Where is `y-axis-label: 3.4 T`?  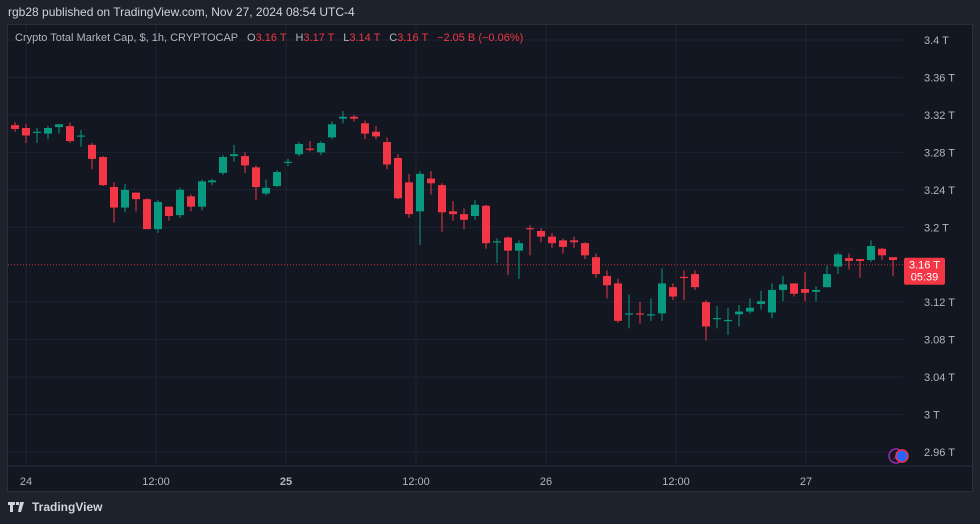 y-axis-label: 3.4 T is located at coordinates (936, 41).